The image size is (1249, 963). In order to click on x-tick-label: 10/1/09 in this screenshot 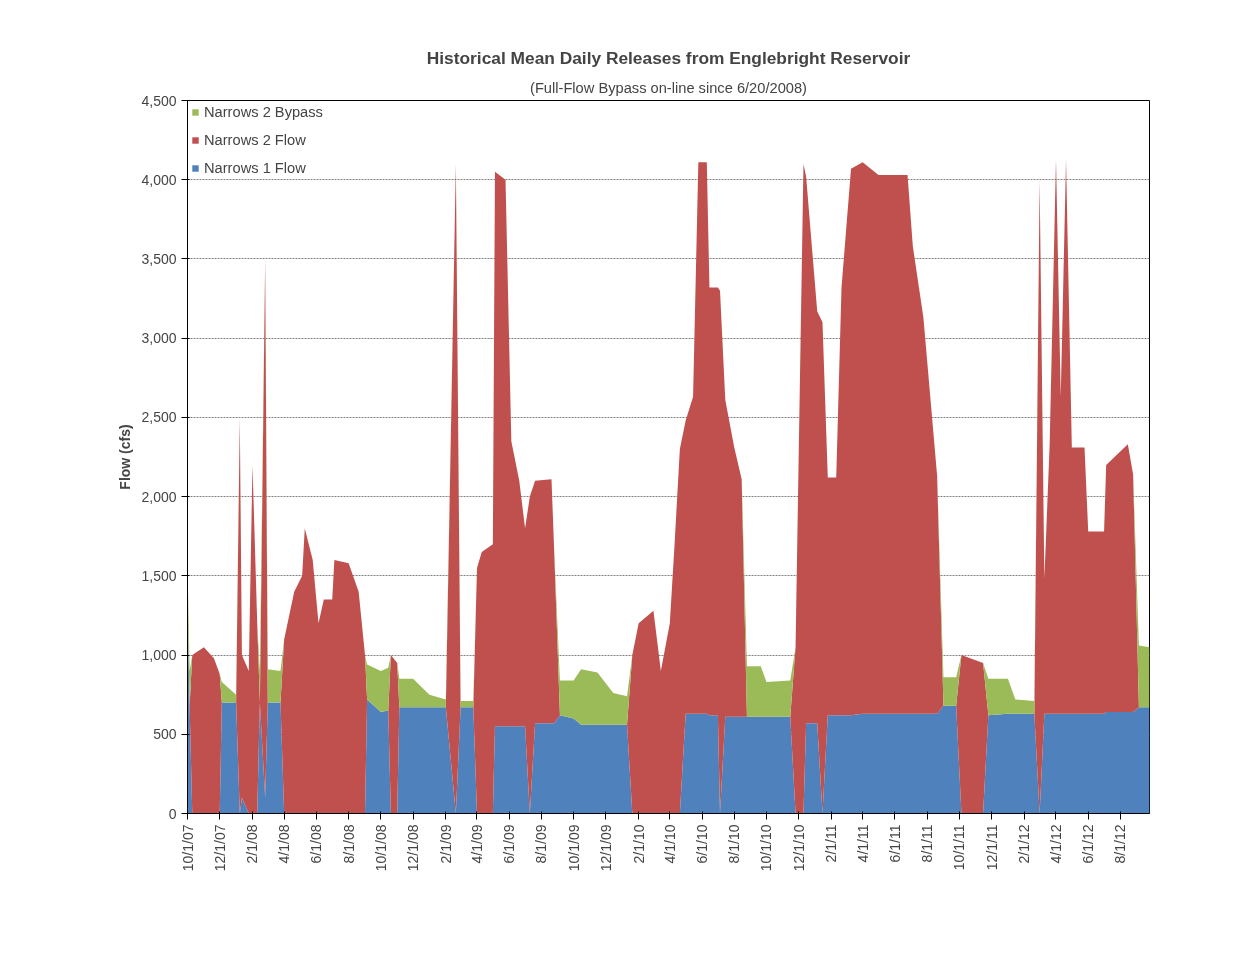, I will do `click(573, 848)`.